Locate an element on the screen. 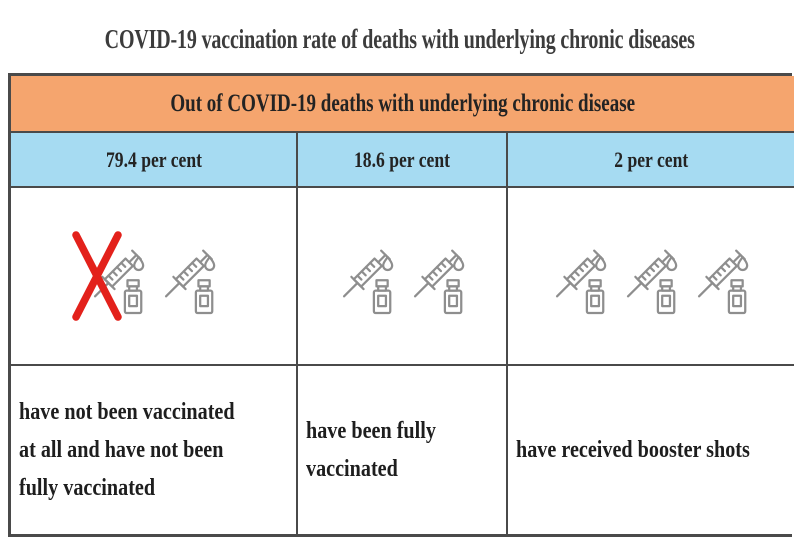  percent-cell-fully-vaccinated: 18.6 per cent is located at coordinates (401, 158).